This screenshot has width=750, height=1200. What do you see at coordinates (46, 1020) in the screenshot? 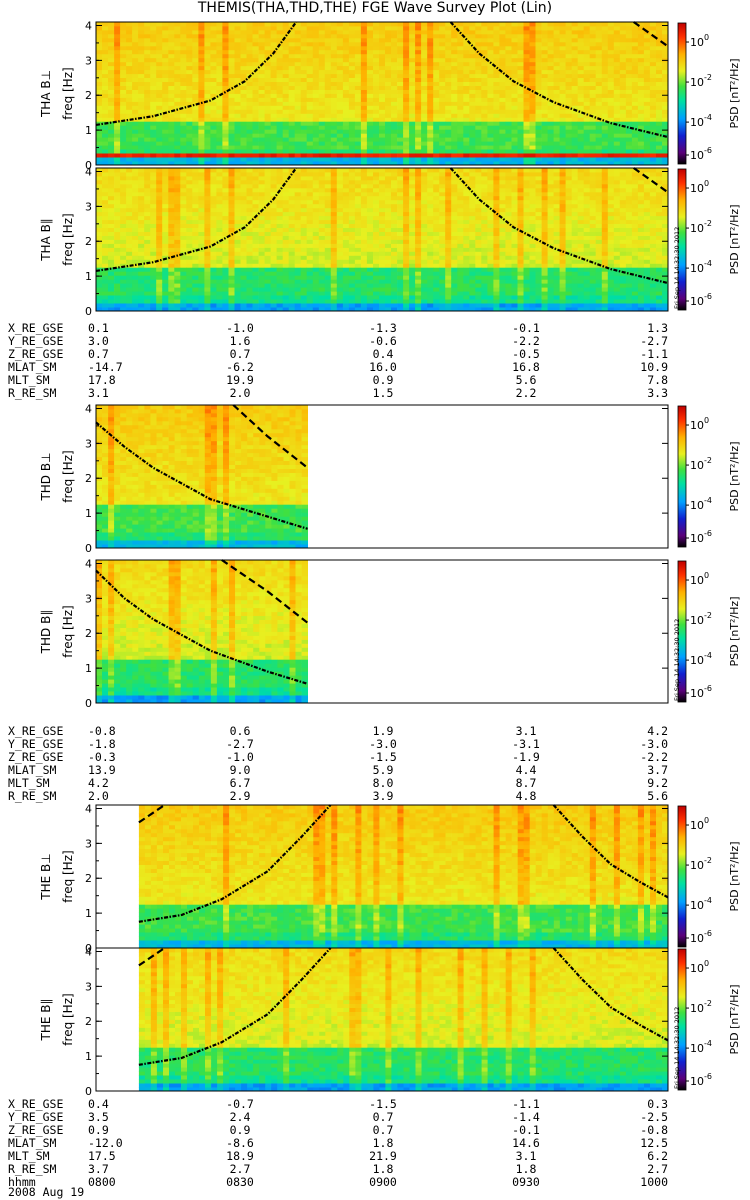
I see `panel-label: THE B∥` at bounding box center [46, 1020].